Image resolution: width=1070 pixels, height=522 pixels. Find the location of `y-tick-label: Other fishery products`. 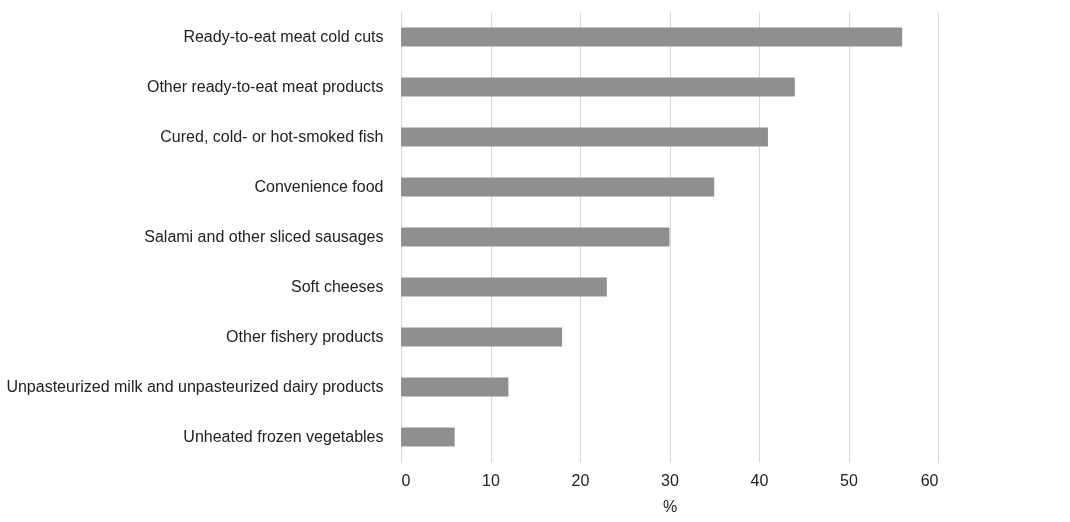

y-tick-label: Other fishery products is located at coordinates (305, 336).